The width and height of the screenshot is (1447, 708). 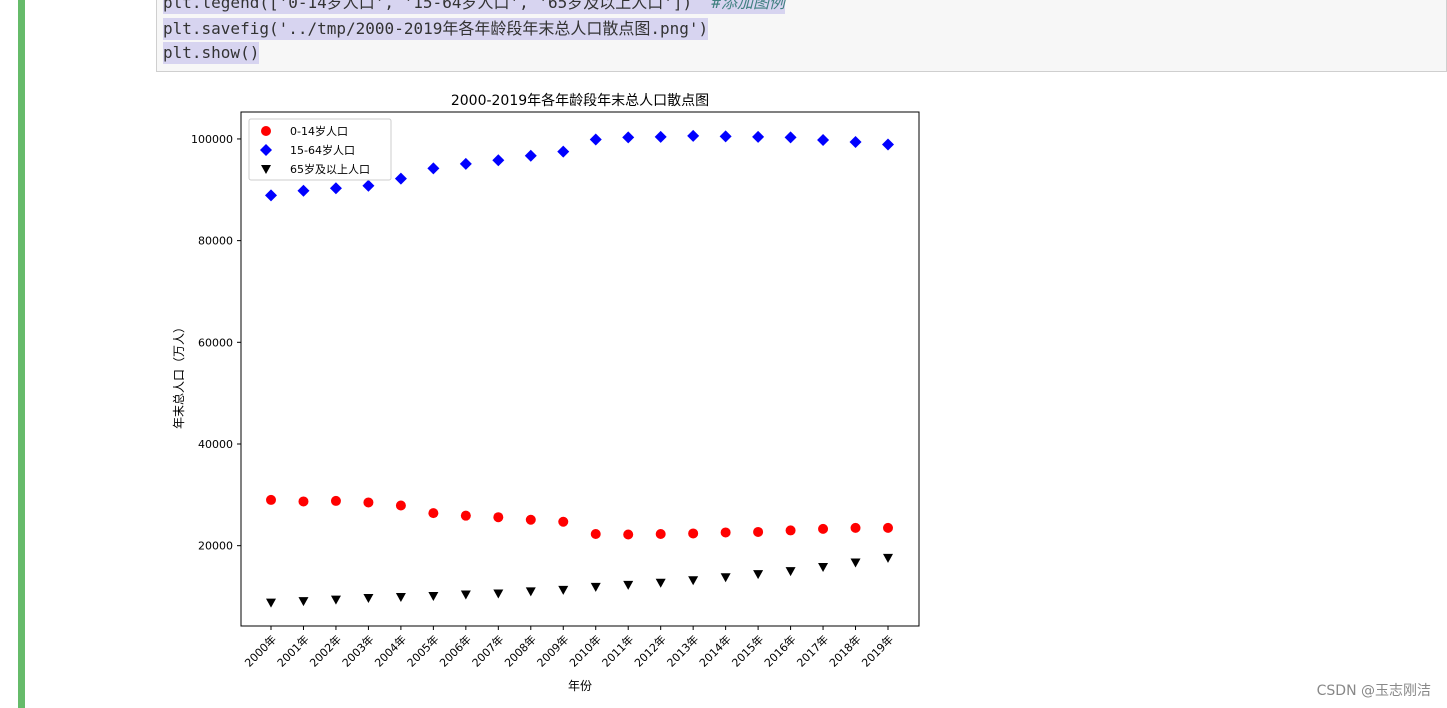 What do you see at coordinates (454, 650) in the screenshot?
I see `x-tick-label: 2006年` at bounding box center [454, 650].